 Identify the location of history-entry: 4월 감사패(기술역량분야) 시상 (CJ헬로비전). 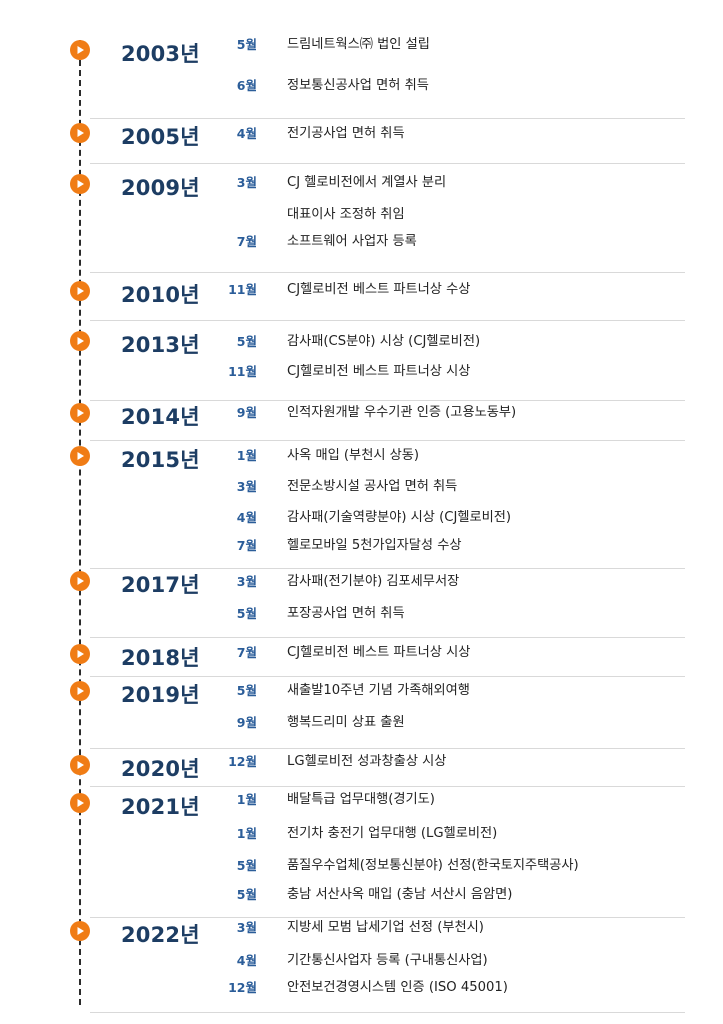
(361, 518).